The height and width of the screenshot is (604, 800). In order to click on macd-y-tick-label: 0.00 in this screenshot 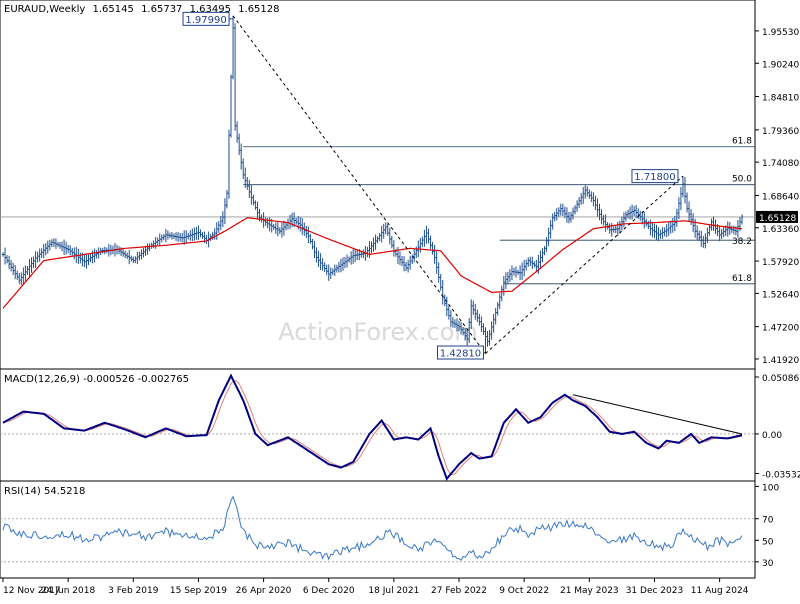, I will do `click(772, 436)`.